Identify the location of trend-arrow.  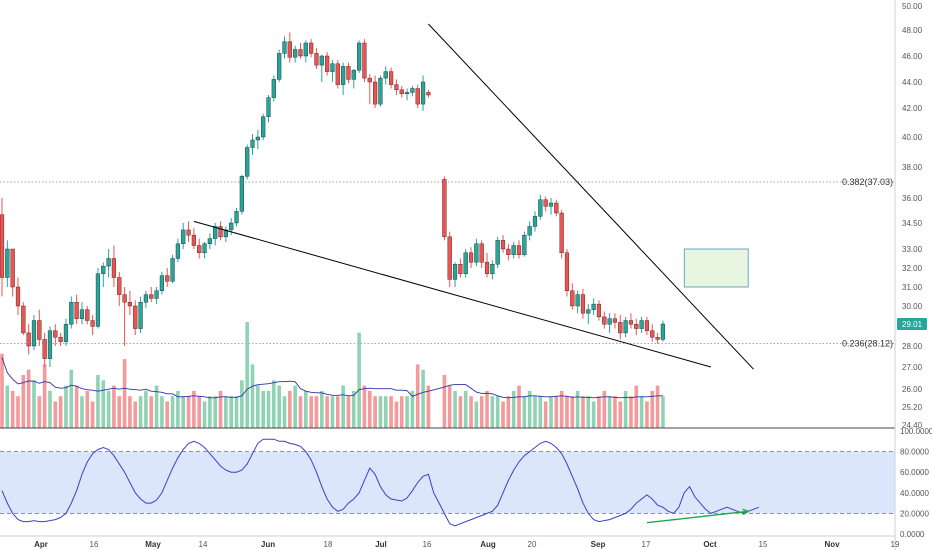
(698, 516).